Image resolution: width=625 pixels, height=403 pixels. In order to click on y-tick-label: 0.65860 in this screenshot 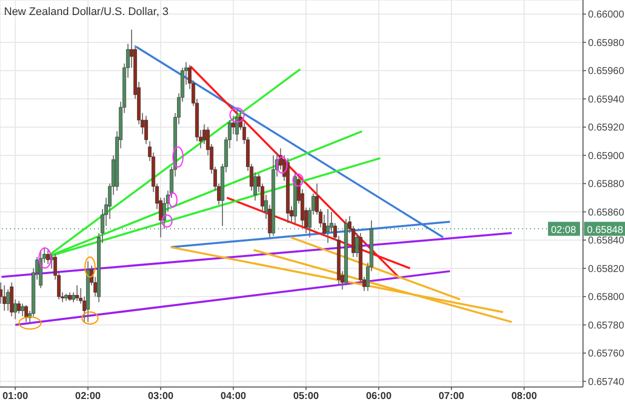, I will do `click(606, 212)`.